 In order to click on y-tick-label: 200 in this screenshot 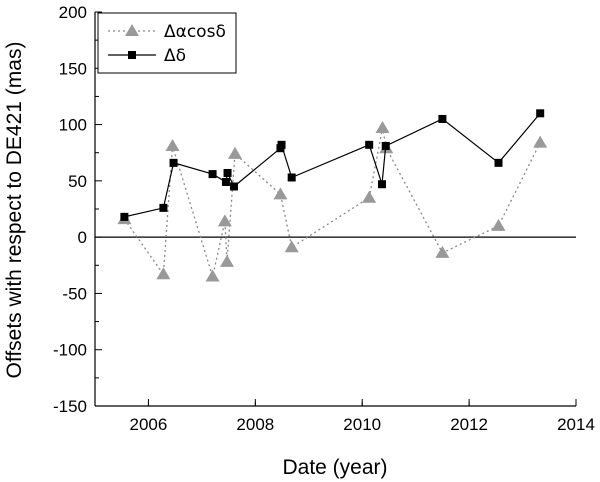, I will do `click(73, 12)`.